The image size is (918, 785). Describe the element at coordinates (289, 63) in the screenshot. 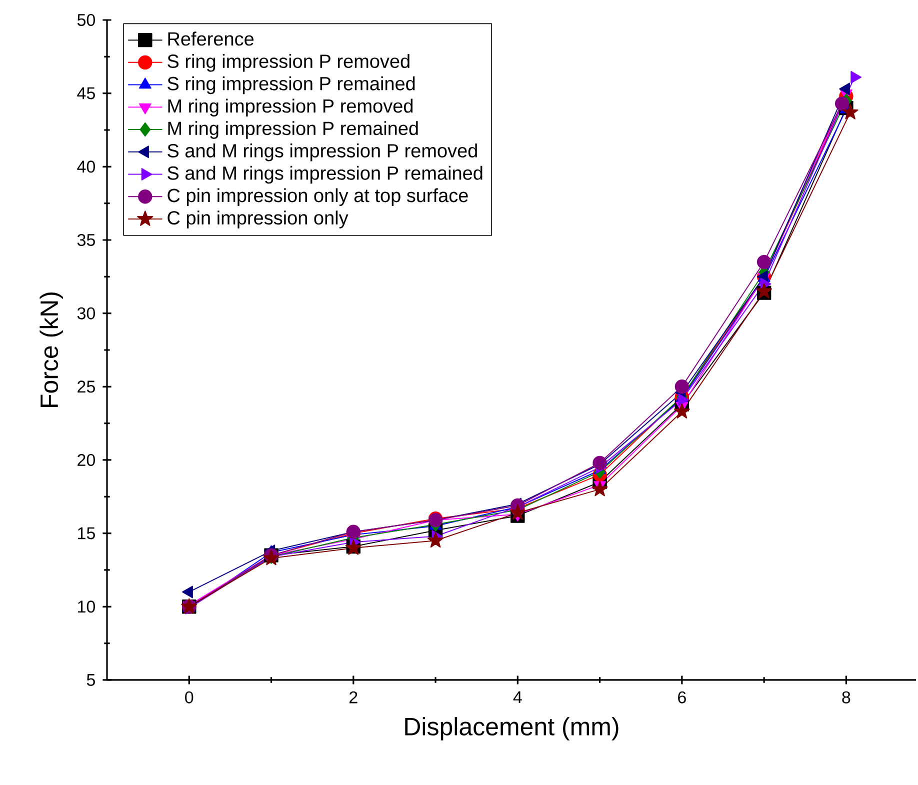

I see `legend-label: S ring impression P removed` at that location.